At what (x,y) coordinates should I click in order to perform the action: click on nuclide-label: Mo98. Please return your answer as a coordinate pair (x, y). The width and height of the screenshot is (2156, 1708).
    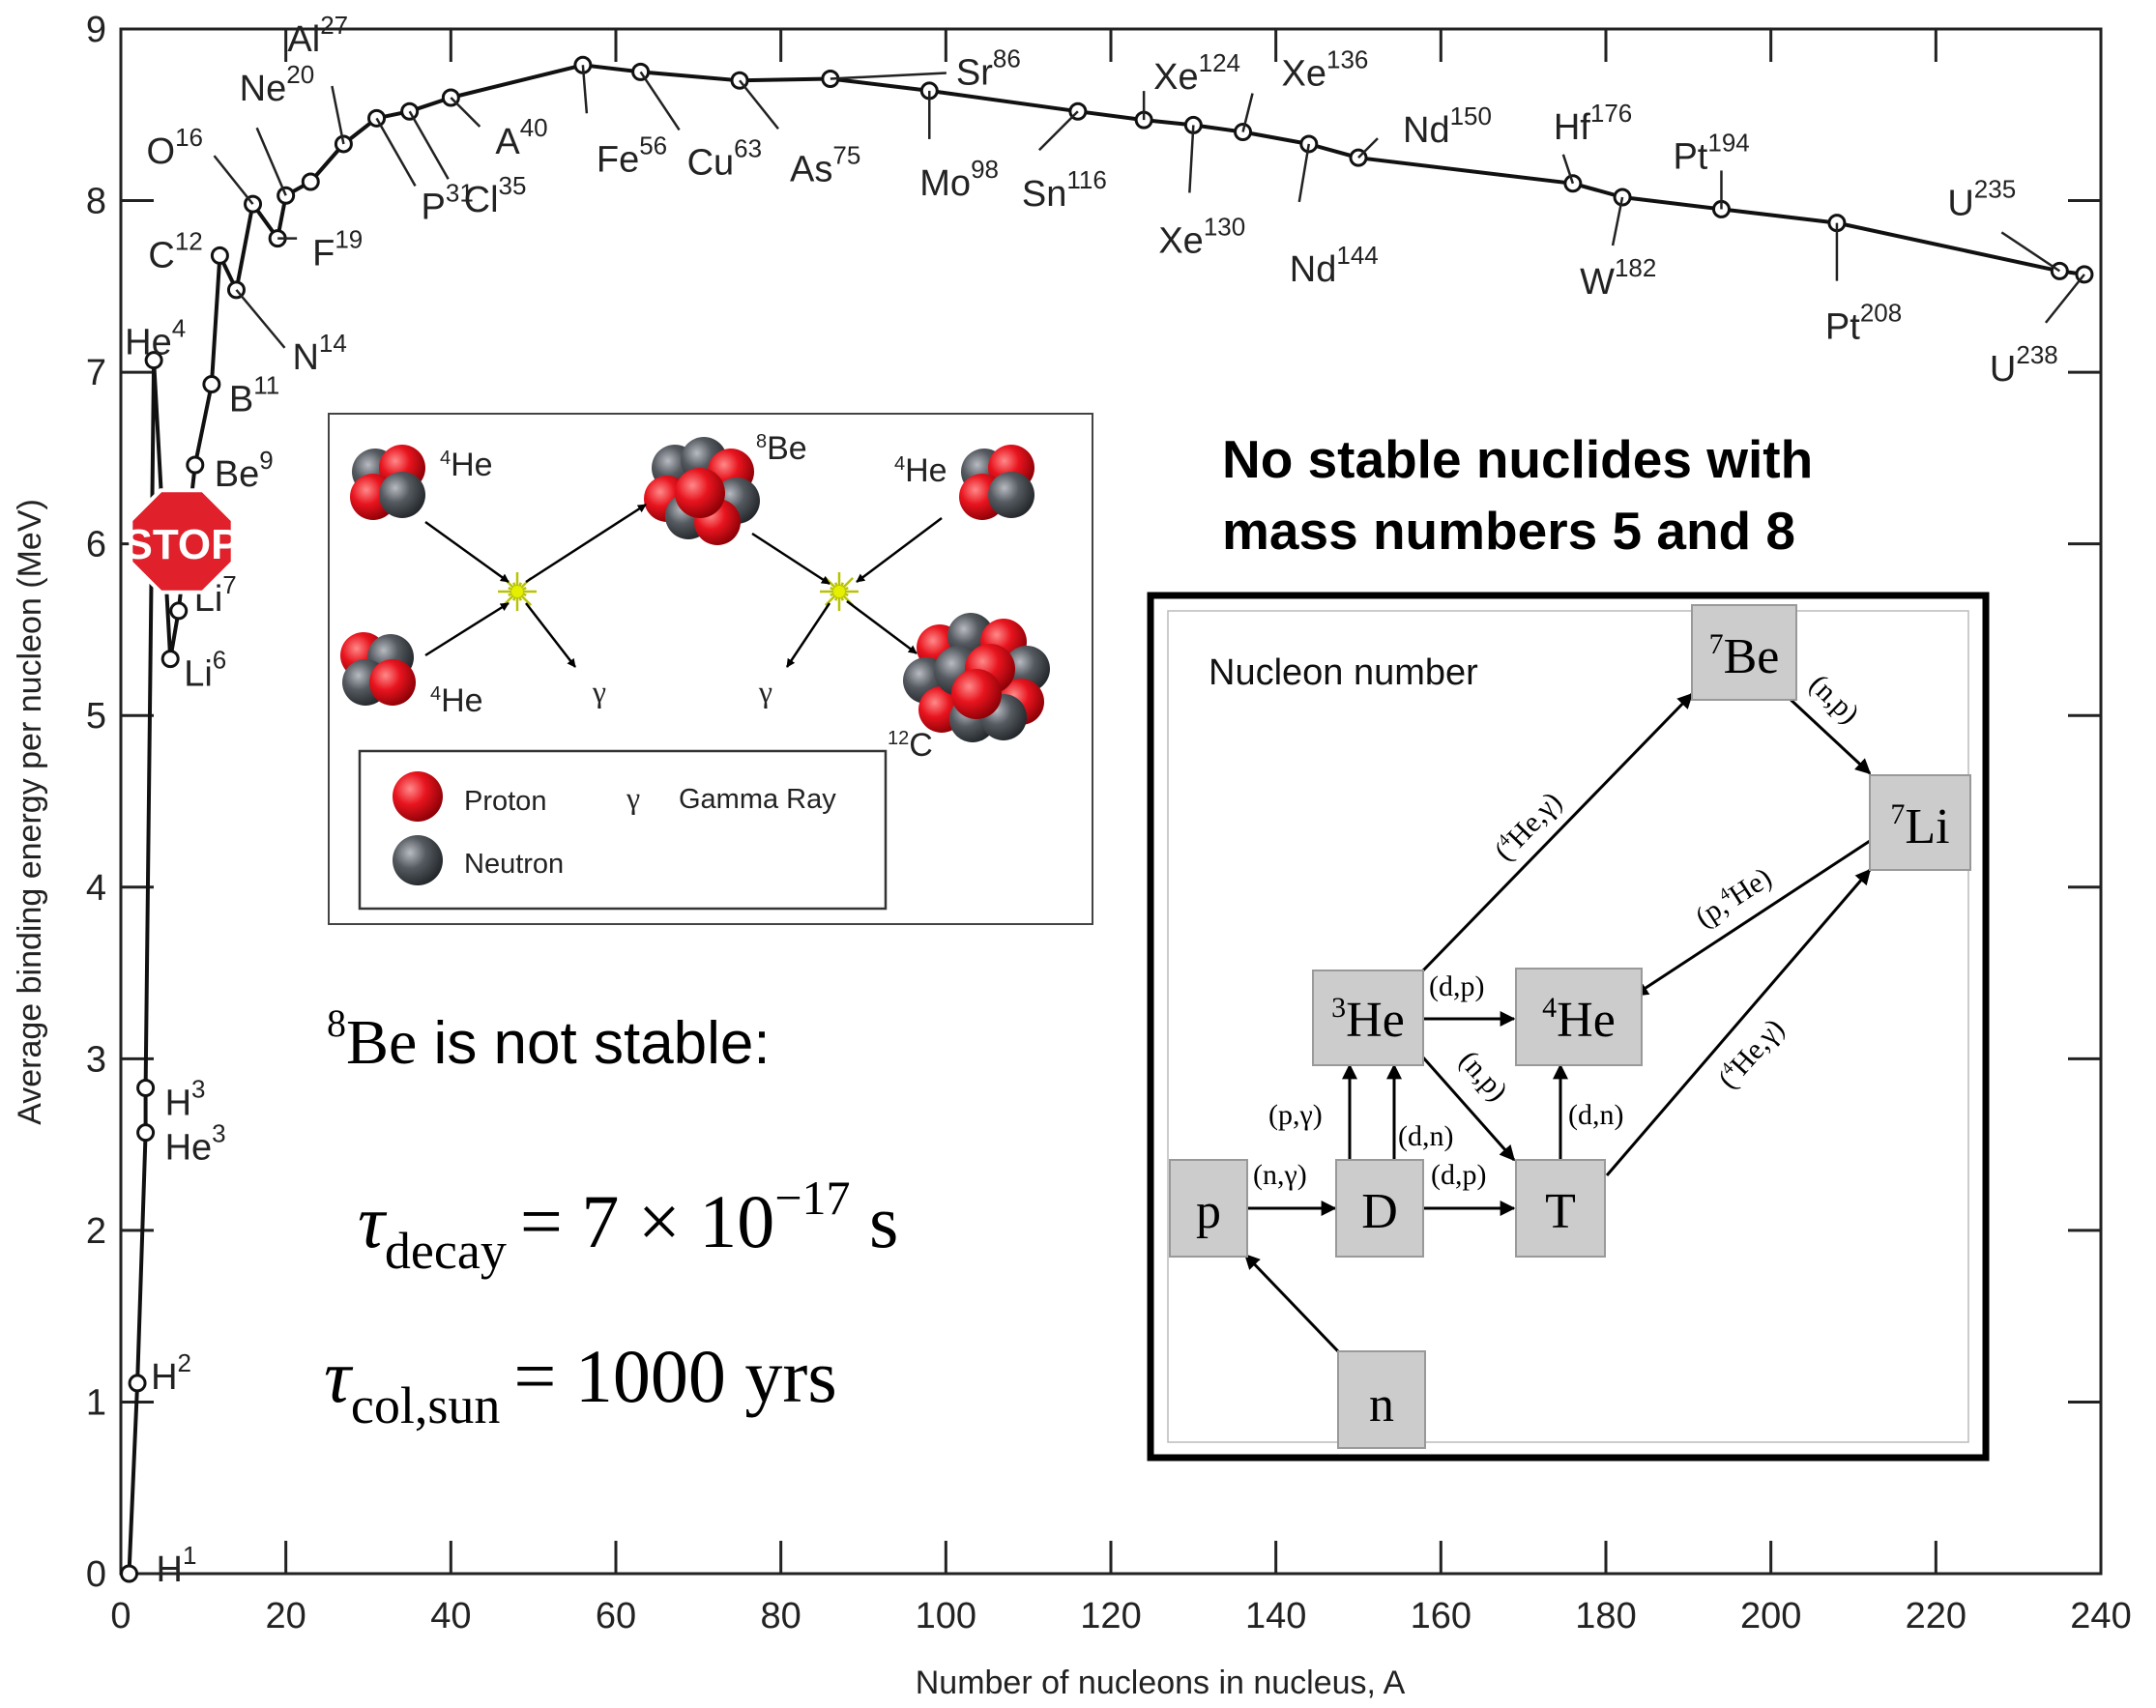
    Looking at the image, I should click on (959, 179).